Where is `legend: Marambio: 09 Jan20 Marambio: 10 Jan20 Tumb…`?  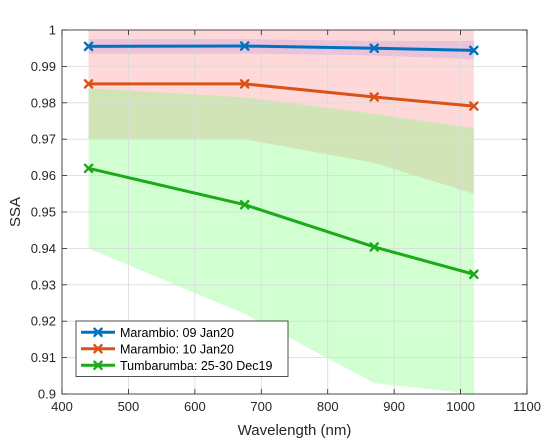
legend: Marambio: 09 Jan20 Marambio: 10 Jan20 Tumb… is located at coordinates (182, 348).